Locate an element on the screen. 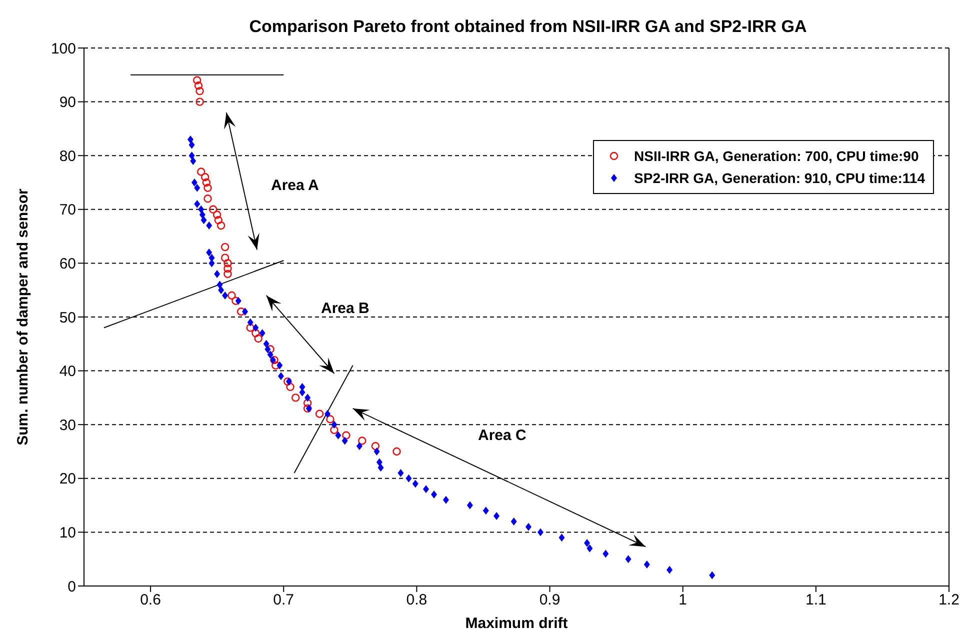 The height and width of the screenshot is (642, 972). y-tick-label: 60 is located at coordinates (67, 264).